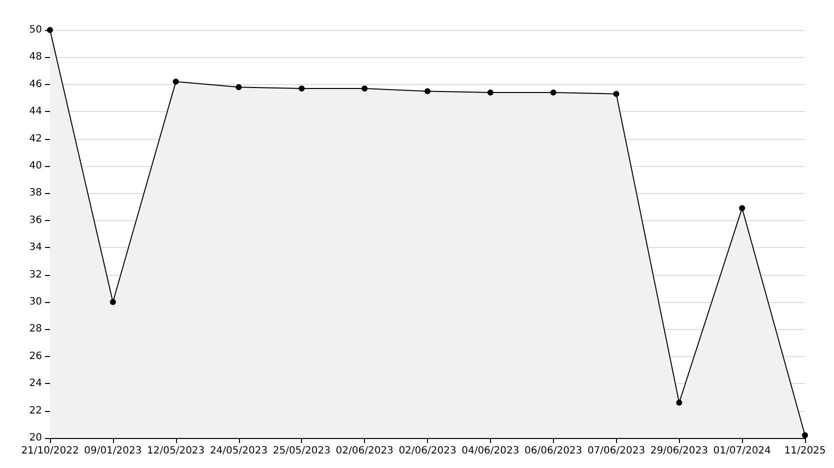 This screenshot has width=834, height=468. What do you see at coordinates (35, 220) in the screenshot?
I see `y-tick-label: 36` at bounding box center [35, 220].